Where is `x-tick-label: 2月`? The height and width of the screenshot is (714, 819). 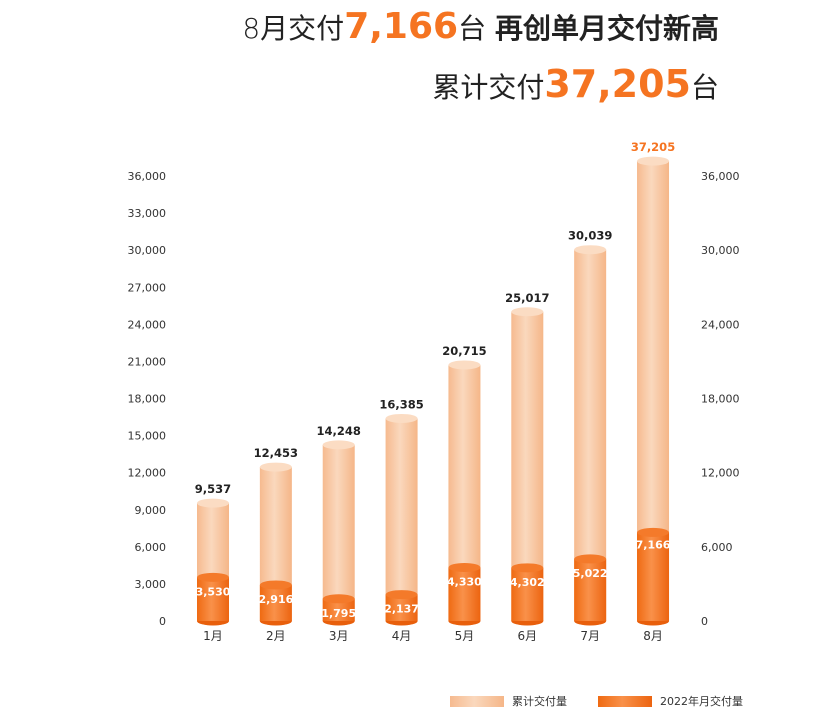
x-tick-label: 2月 is located at coordinates (276, 636).